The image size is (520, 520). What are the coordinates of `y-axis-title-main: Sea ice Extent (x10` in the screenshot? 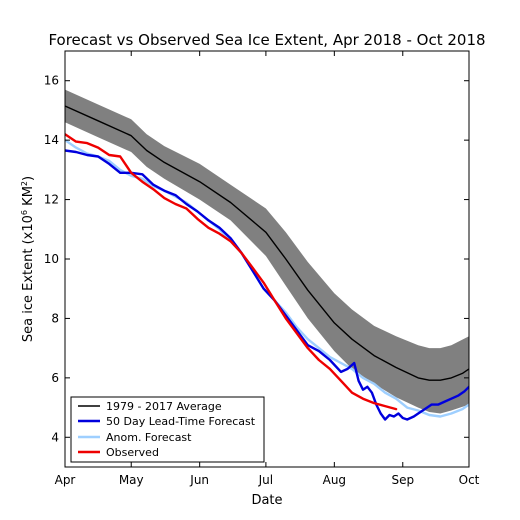 It's located at (28, 278).